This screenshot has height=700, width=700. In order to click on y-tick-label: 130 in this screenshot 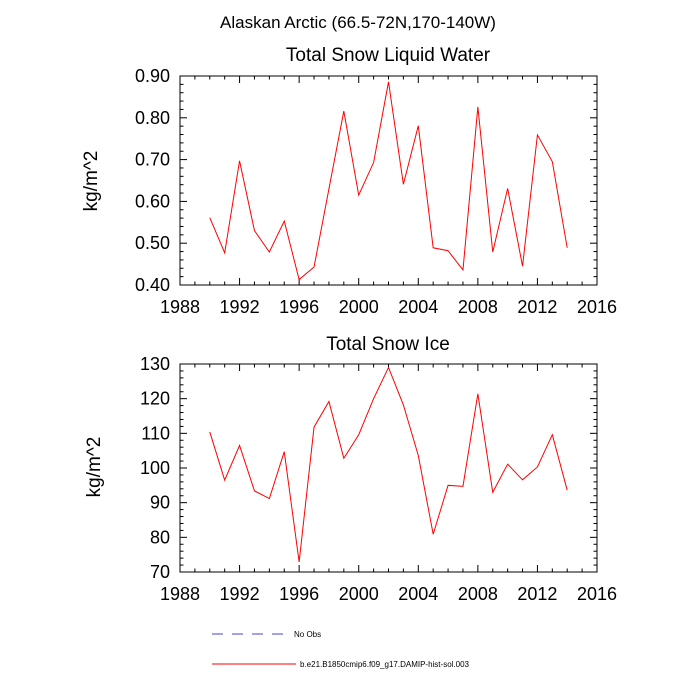, I will do `click(155, 364)`.